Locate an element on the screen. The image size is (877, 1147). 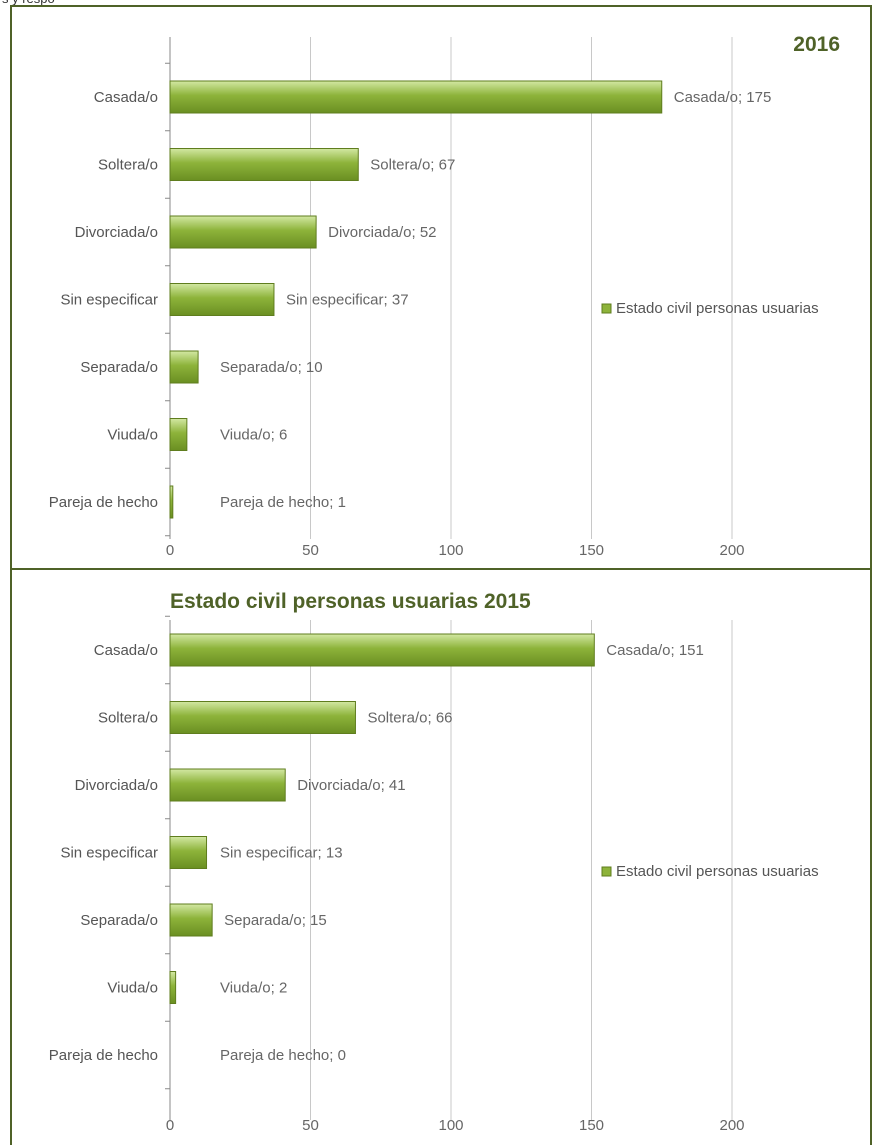
data-label: Pareja de hecho; 0 is located at coordinates (283, 1055).